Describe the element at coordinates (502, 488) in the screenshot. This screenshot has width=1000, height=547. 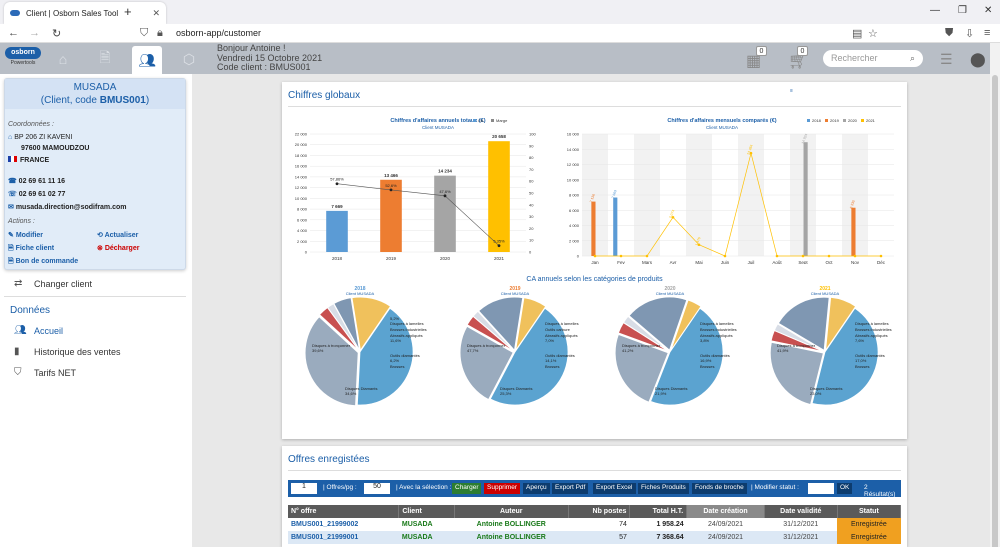
I see `supprimer-button: Supprimer` at that location.